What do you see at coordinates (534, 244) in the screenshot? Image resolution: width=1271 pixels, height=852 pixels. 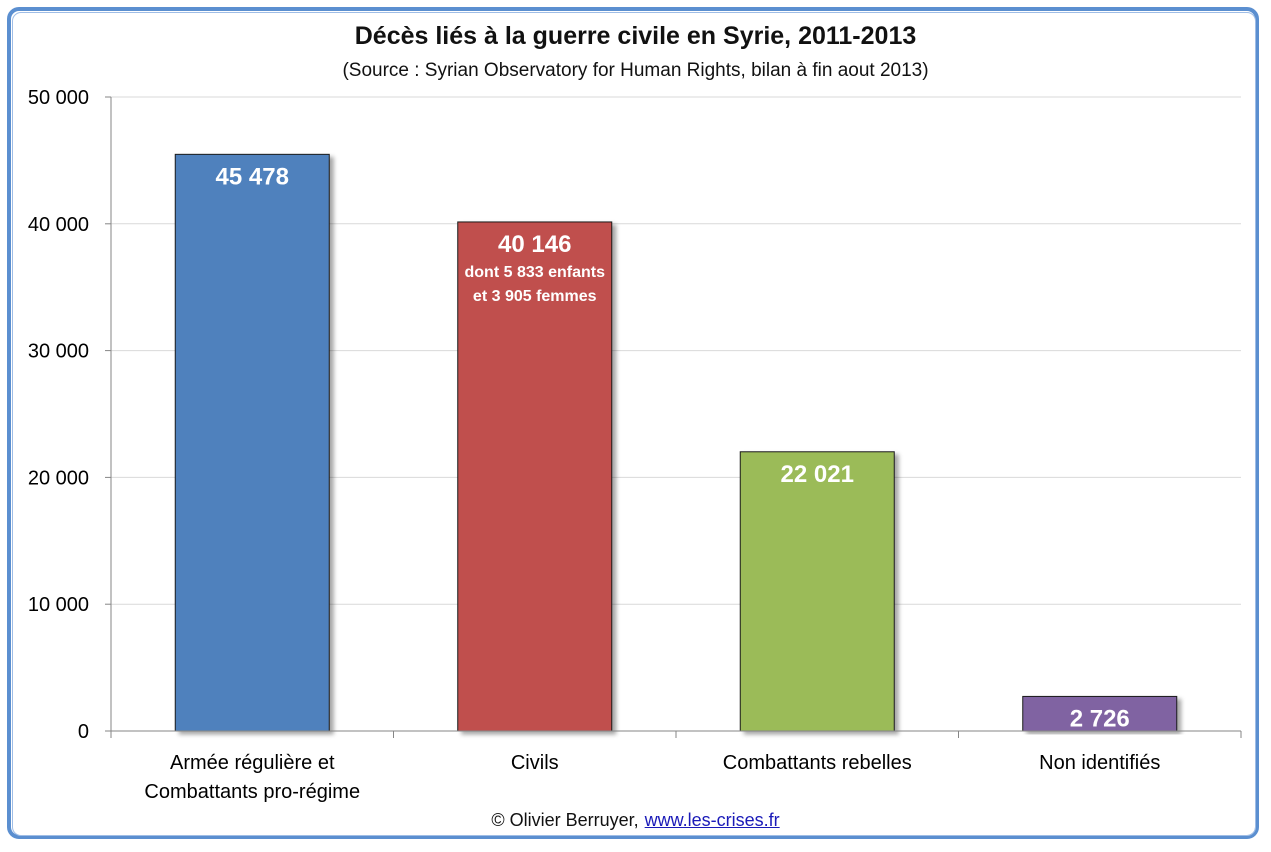 I see `bar-value-label: 40 146` at bounding box center [534, 244].